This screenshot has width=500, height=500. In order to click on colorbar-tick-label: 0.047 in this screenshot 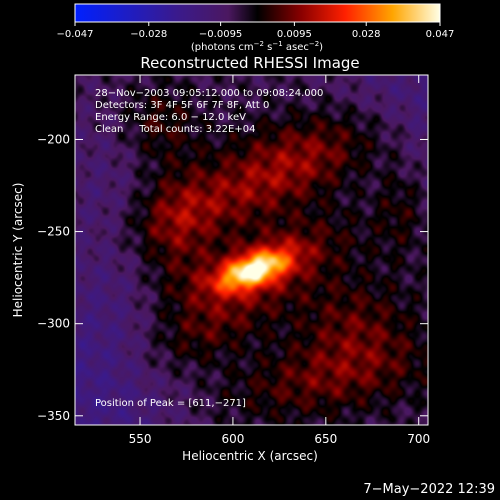, I will do `click(440, 34)`.